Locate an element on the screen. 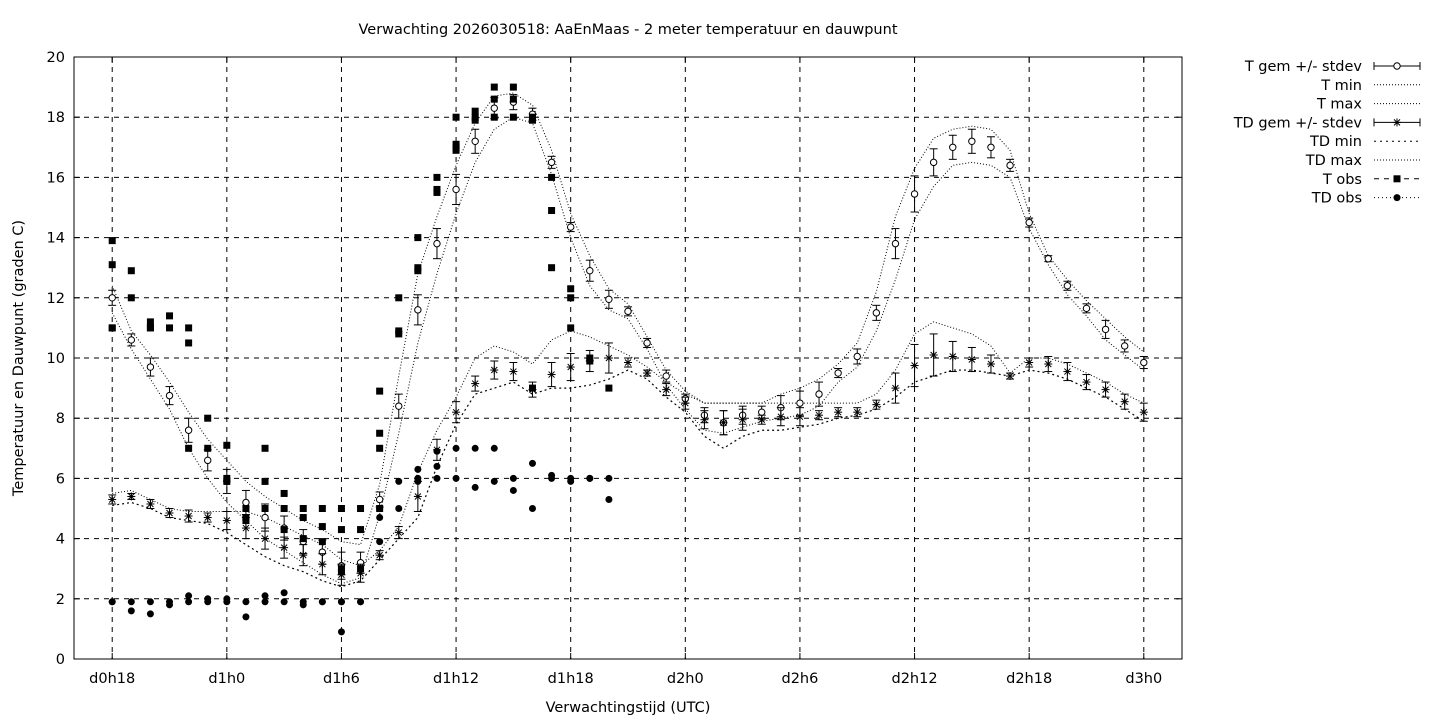 The image size is (1440, 720). legend-label: TD max is located at coordinates (1334, 161).